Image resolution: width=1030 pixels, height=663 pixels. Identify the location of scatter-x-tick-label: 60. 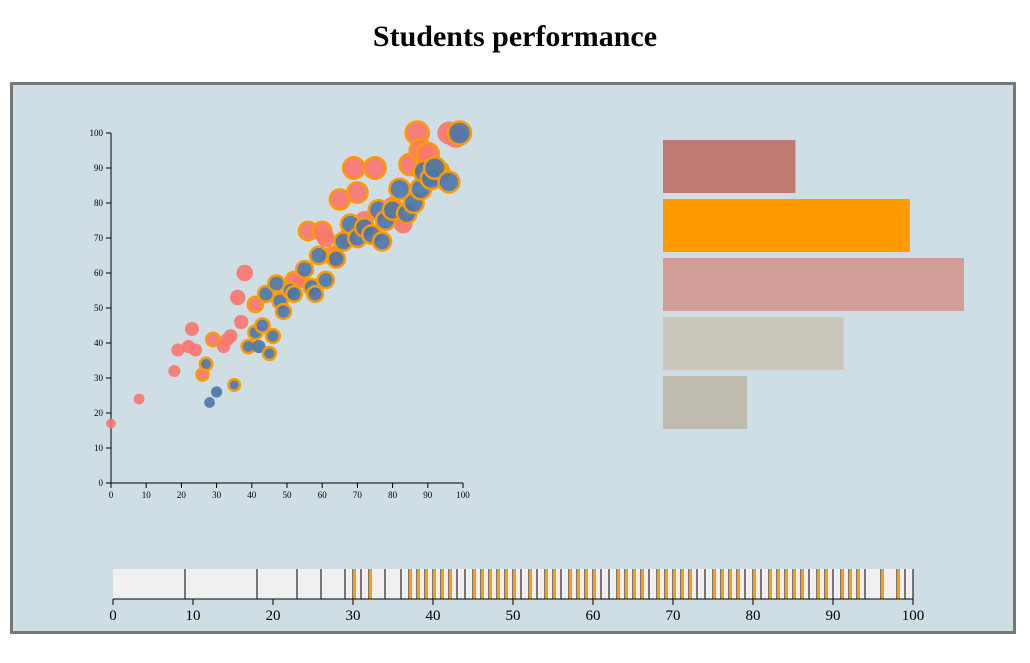
(323, 495).